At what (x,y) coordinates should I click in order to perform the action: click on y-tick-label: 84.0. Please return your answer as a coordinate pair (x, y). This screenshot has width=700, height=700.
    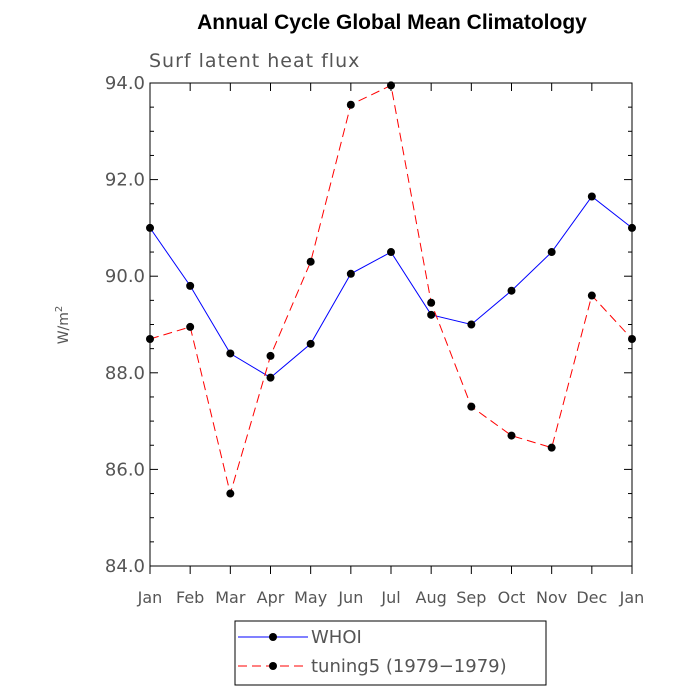
    Looking at the image, I should click on (125, 566).